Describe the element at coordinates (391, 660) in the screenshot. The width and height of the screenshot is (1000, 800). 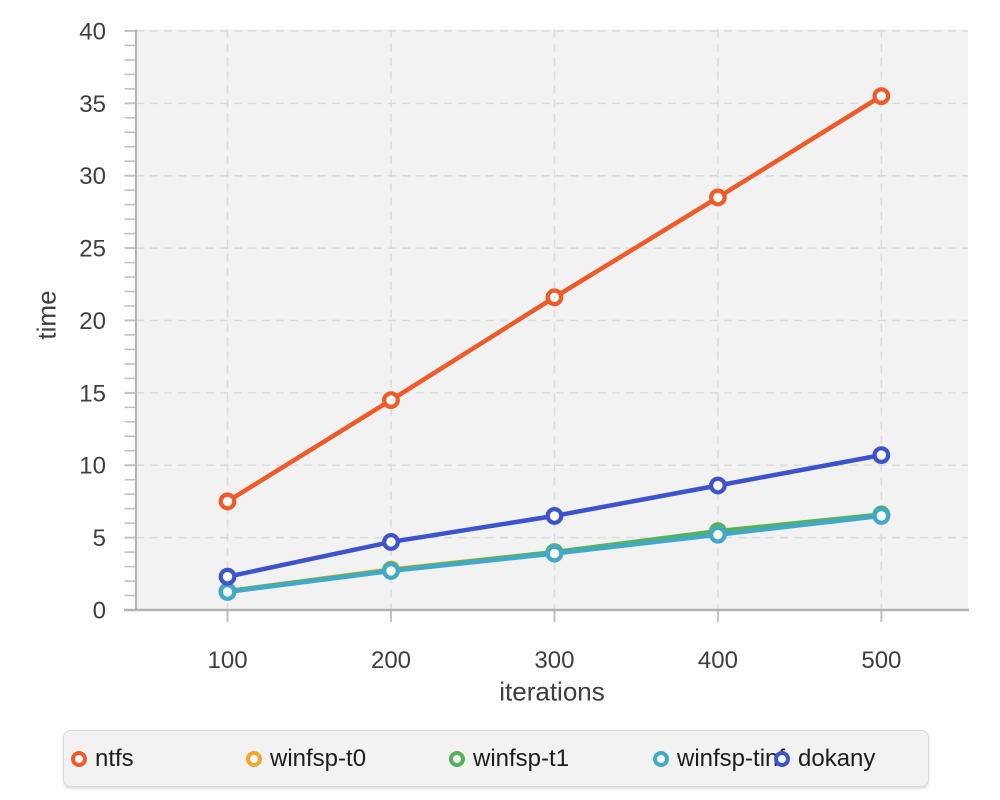
I see `x-tick-label-200: 200` at that location.